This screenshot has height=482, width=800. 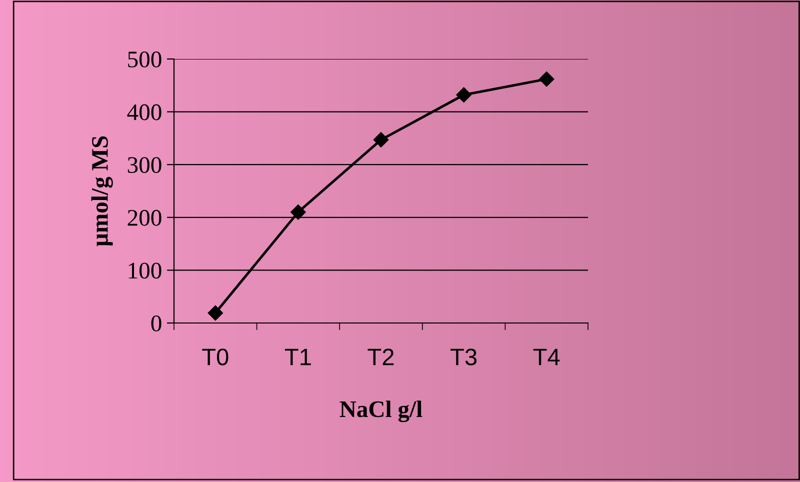 I want to click on x-tick-label: T0, so click(x=215, y=357).